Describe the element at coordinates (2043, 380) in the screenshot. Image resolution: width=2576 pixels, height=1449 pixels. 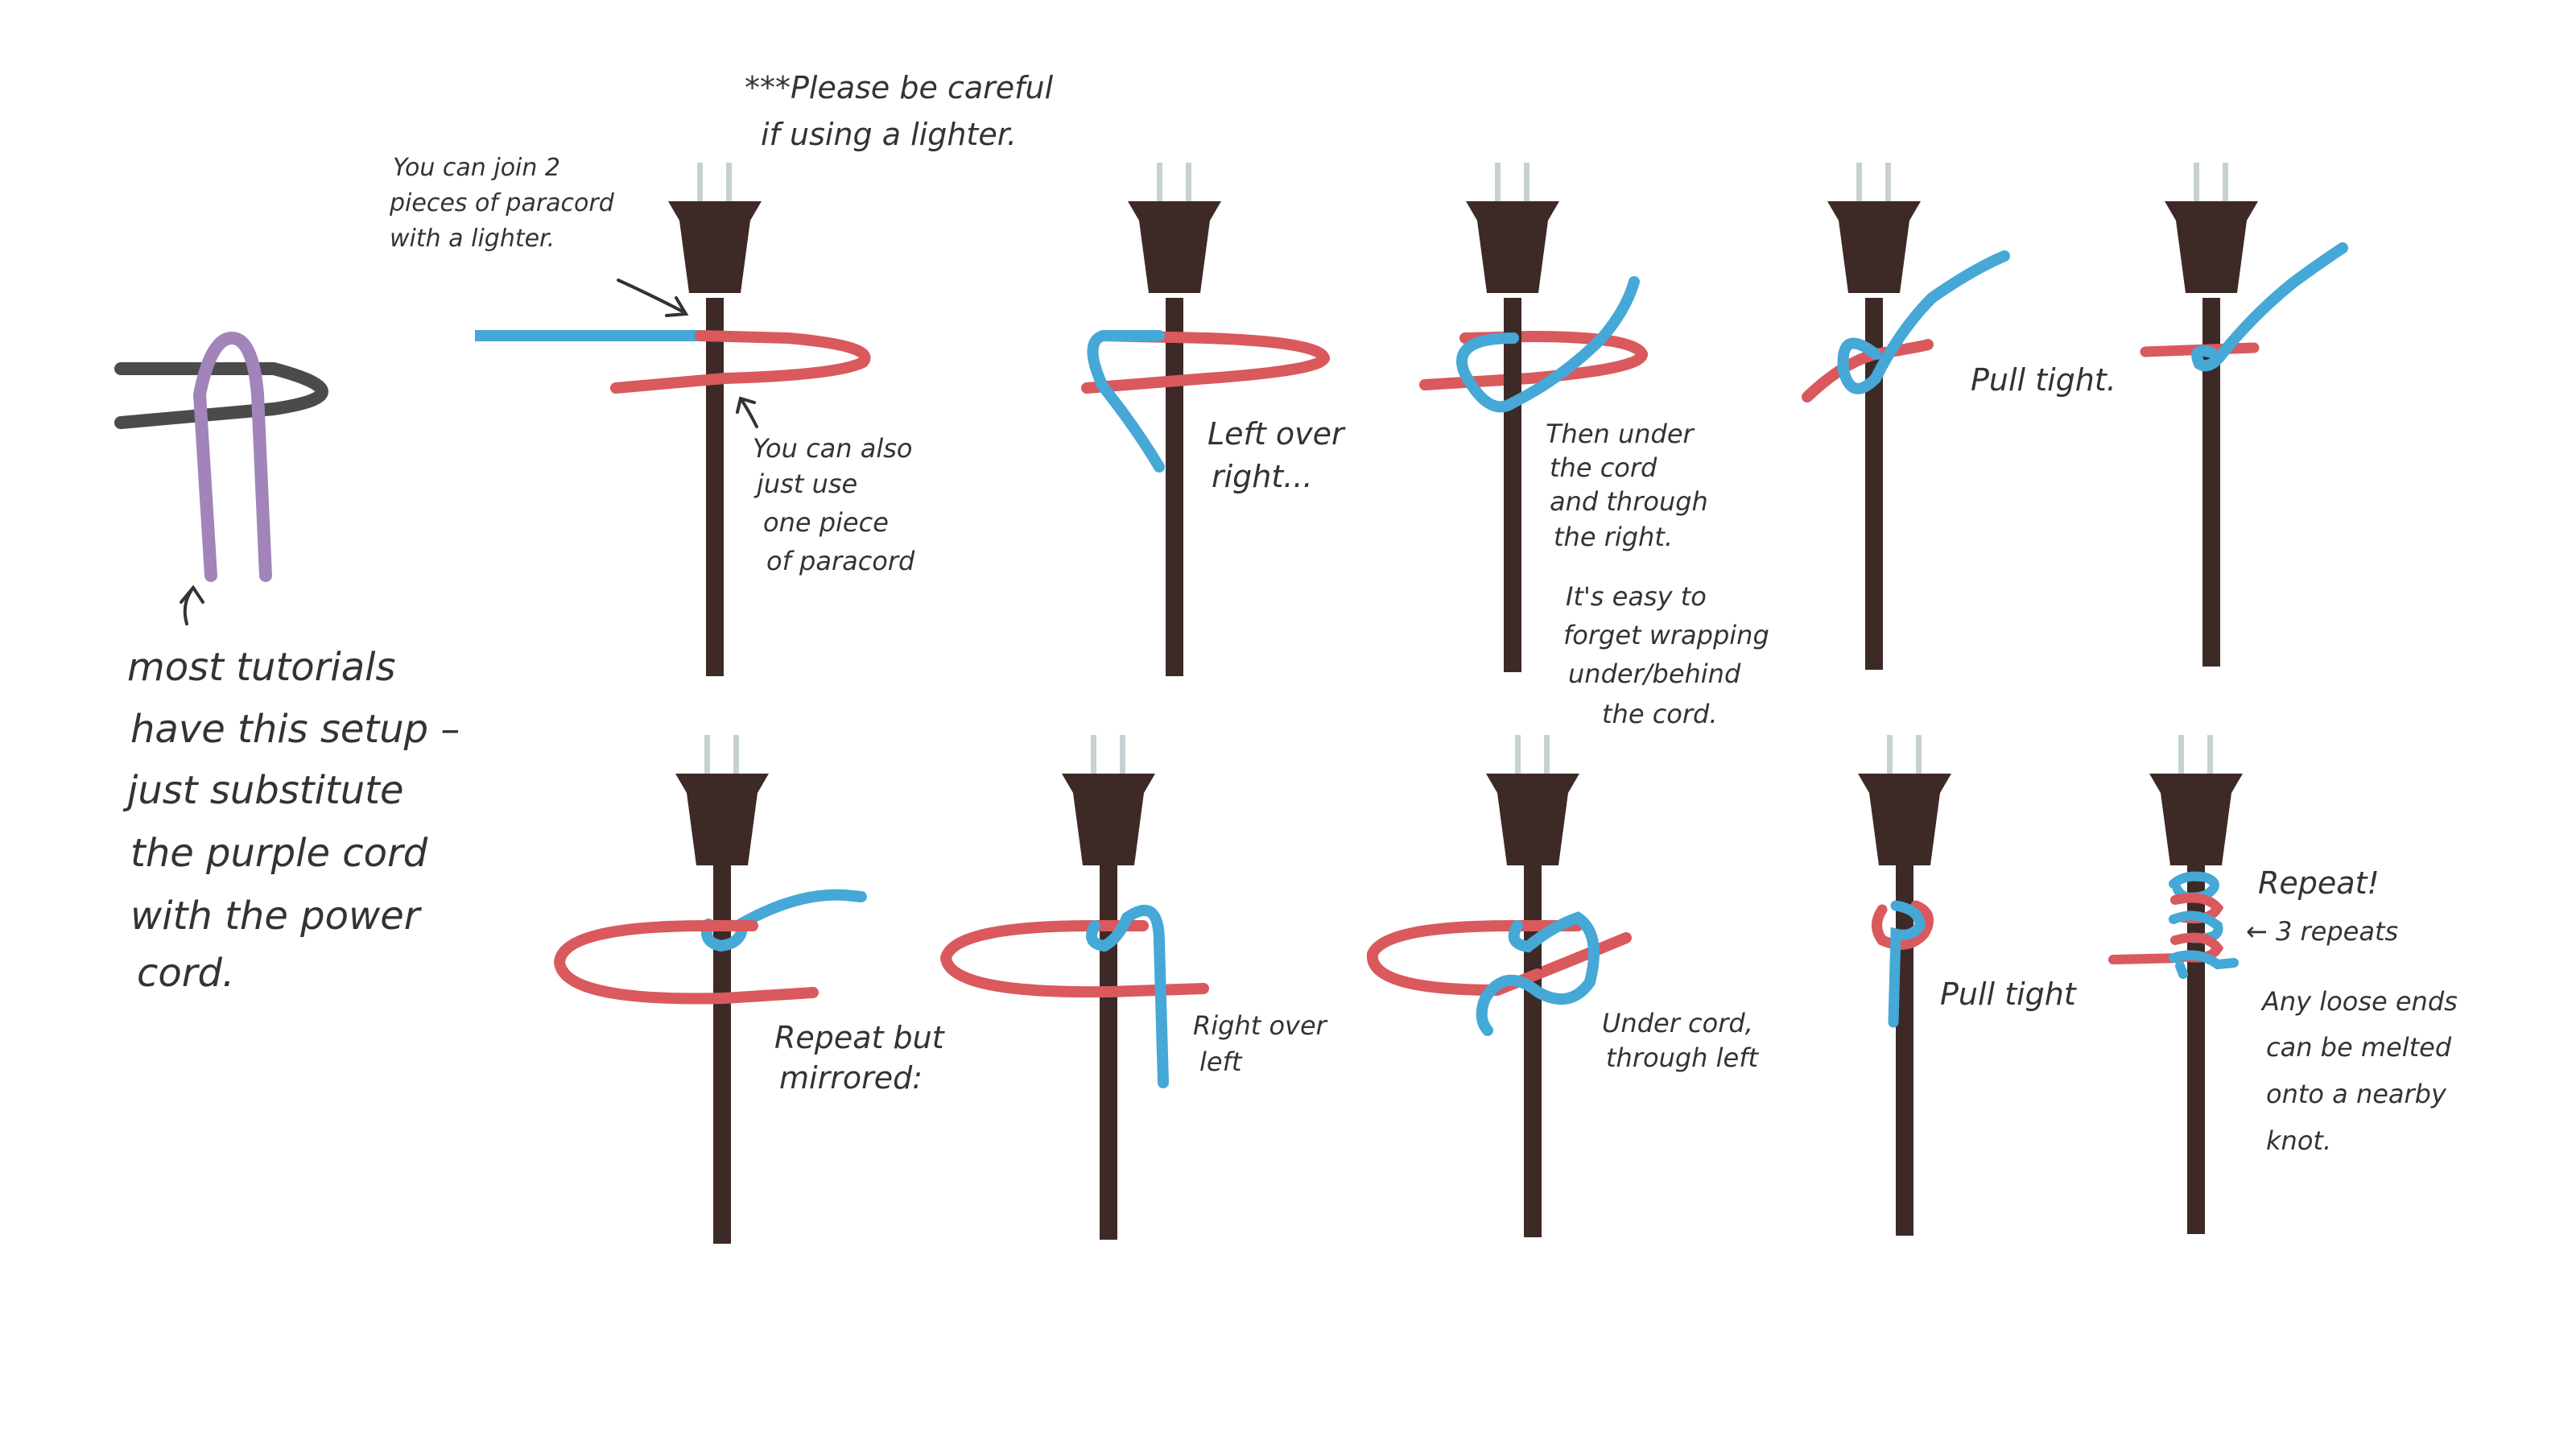
I see `step-4-pull-tight: Pull tight.` at that location.